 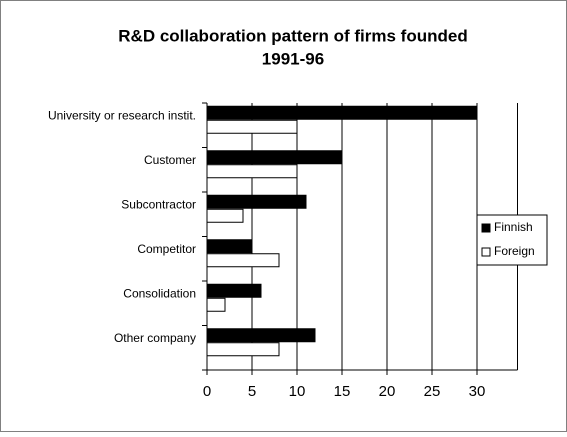 I want to click on y-tick-label: Consolidation, so click(x=159, y=293).